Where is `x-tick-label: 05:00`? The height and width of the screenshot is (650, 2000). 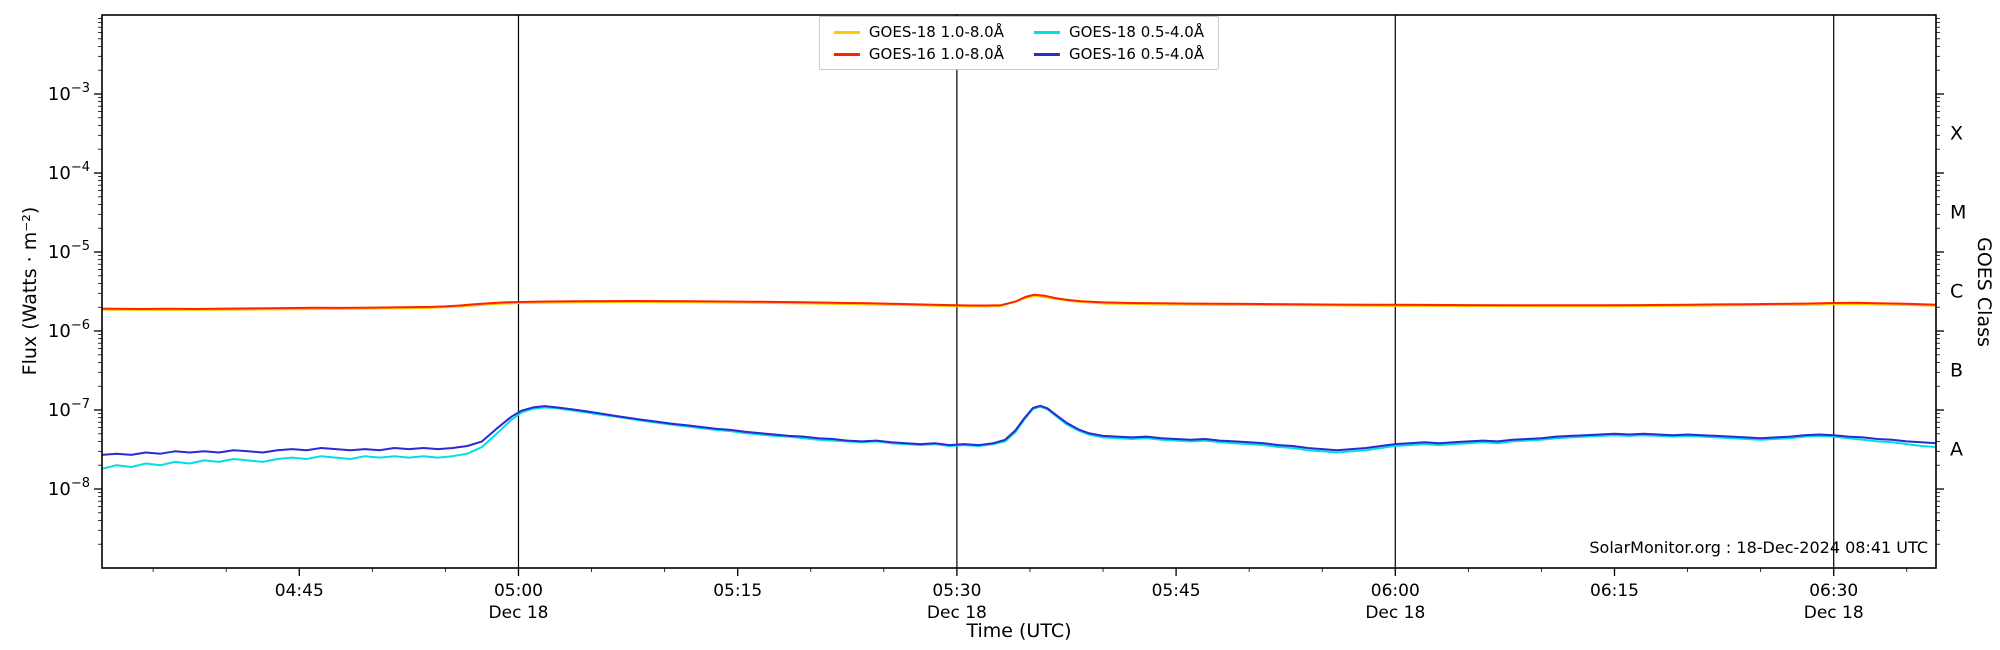 x-tick-label: 05:00 is located at coordinates (518, 591).